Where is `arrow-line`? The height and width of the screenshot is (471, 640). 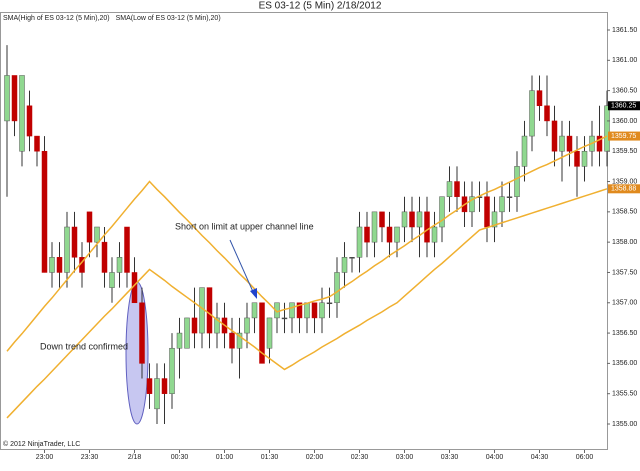
arrow-line is located at coordinates (242, 267).